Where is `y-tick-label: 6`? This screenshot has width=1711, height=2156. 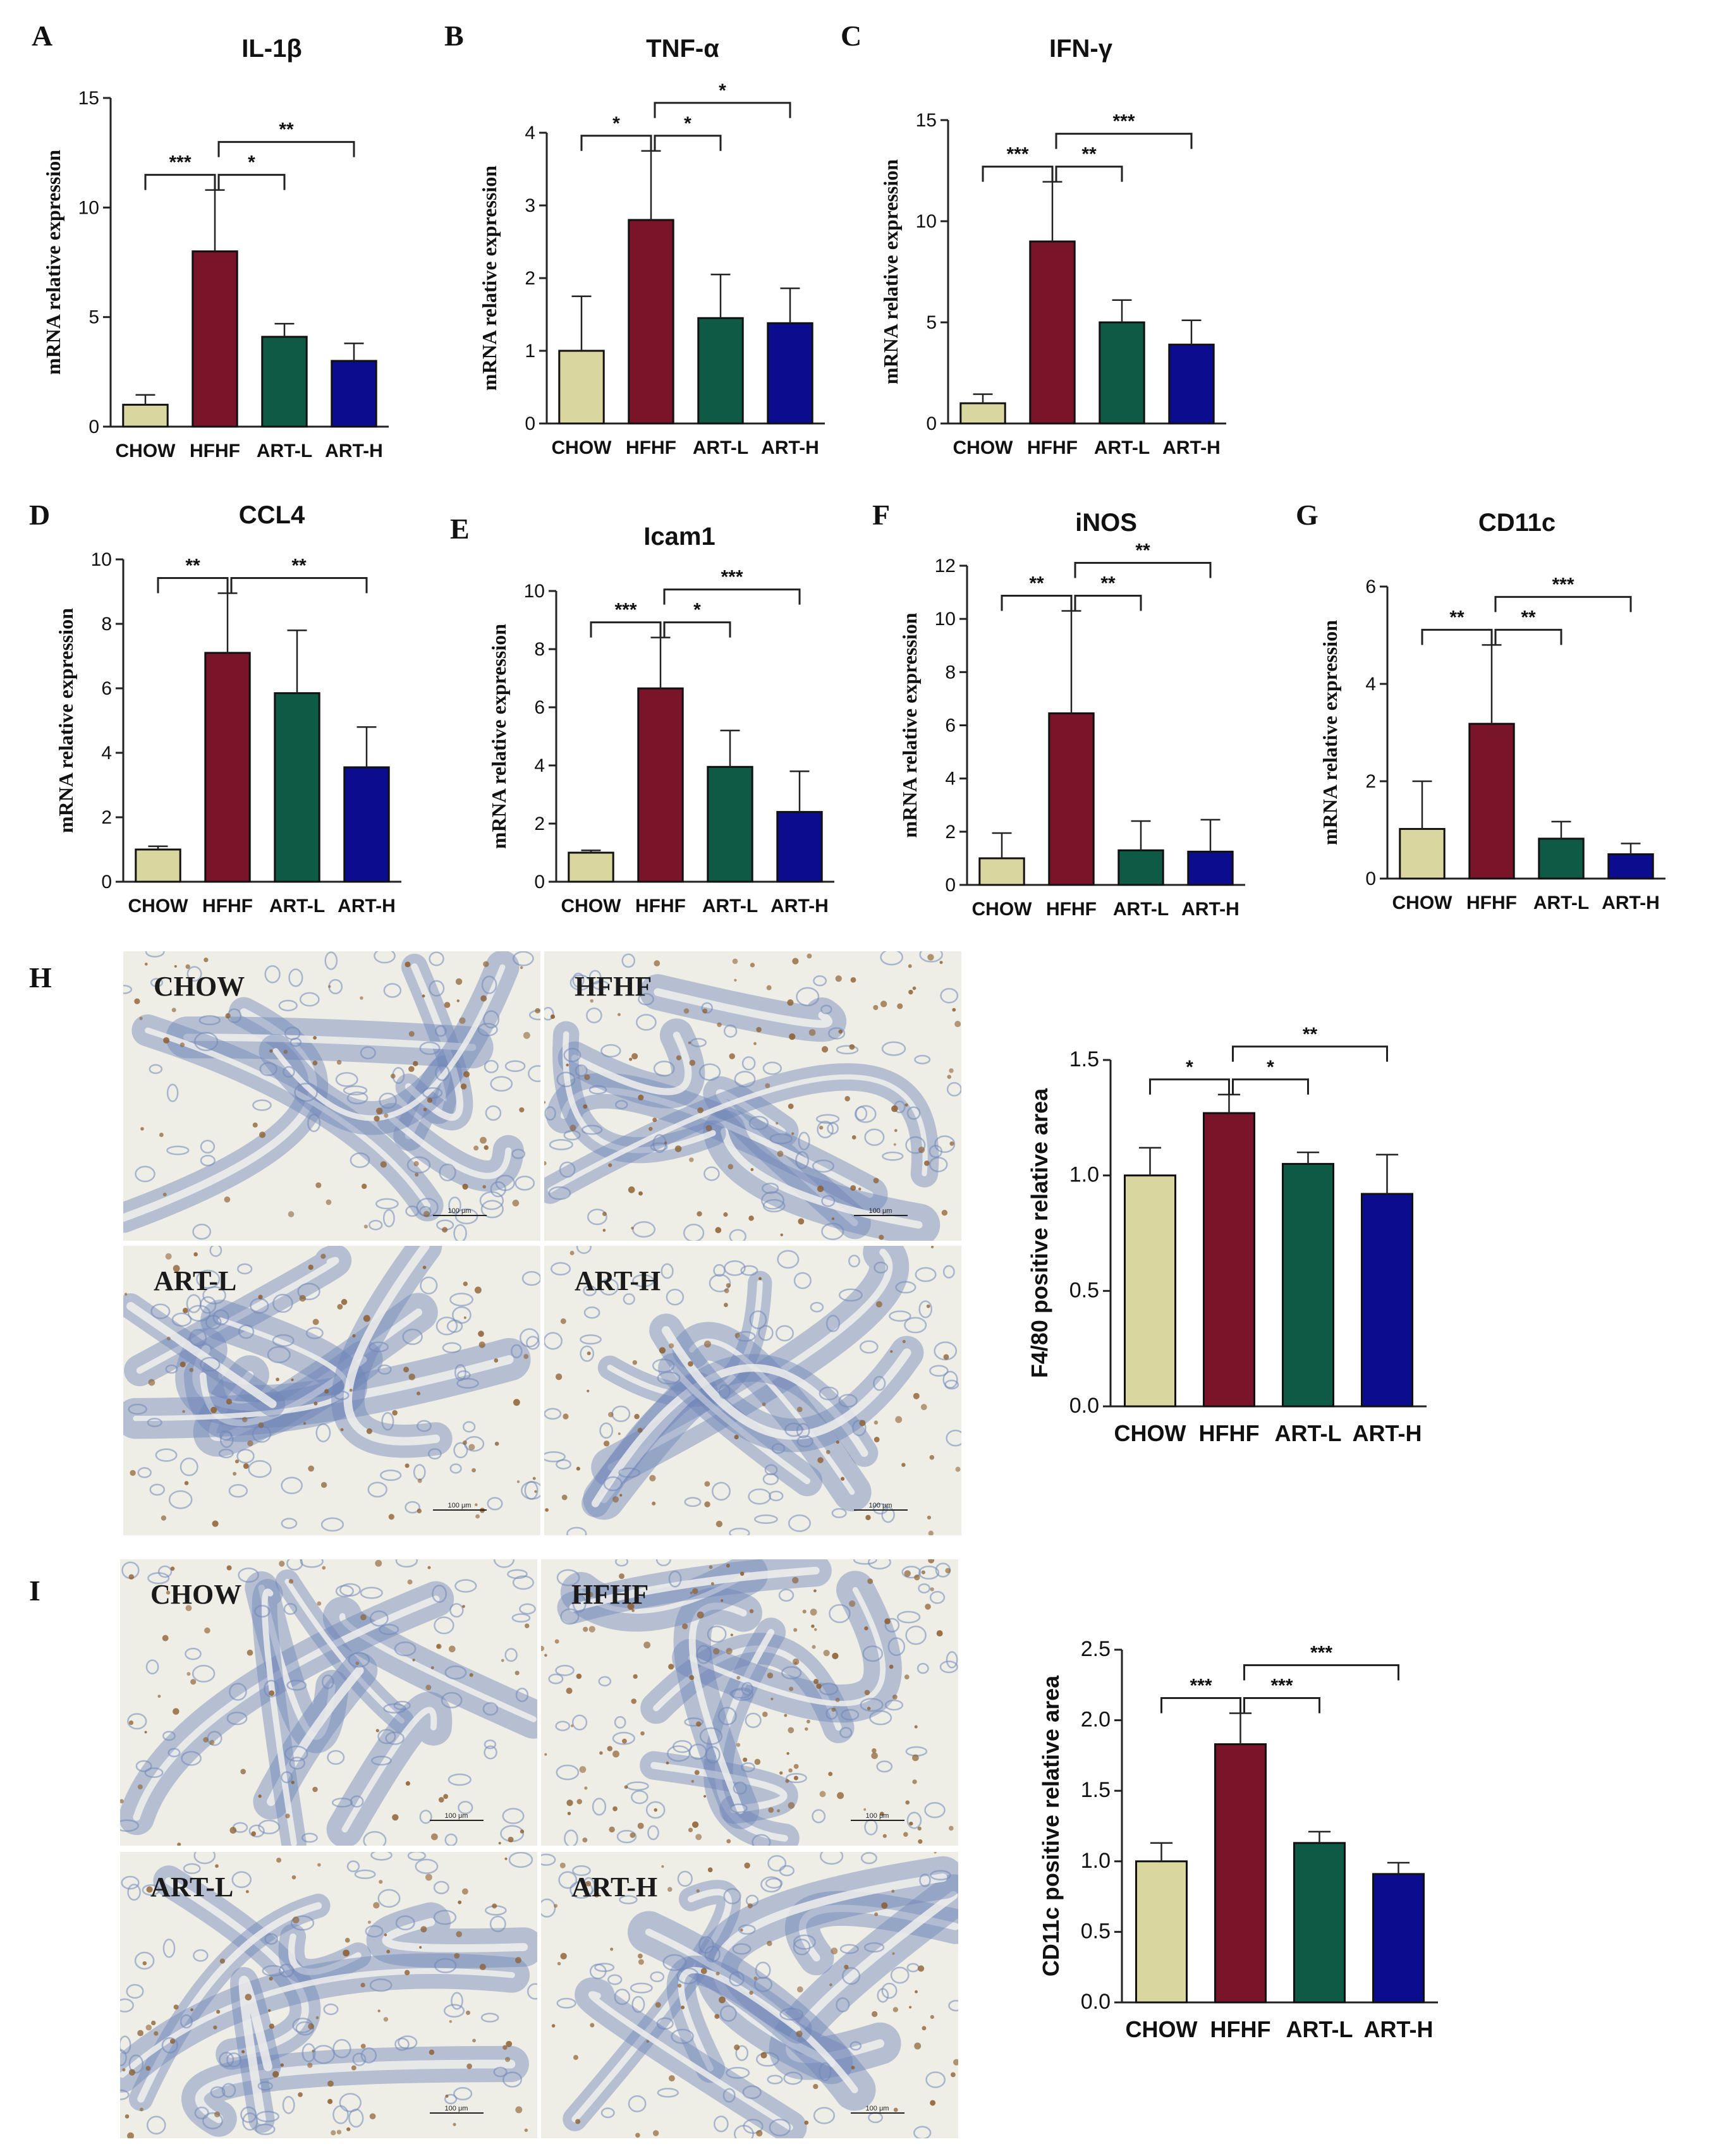 y-tick-label: 6 is located at coordinates (106, 688).